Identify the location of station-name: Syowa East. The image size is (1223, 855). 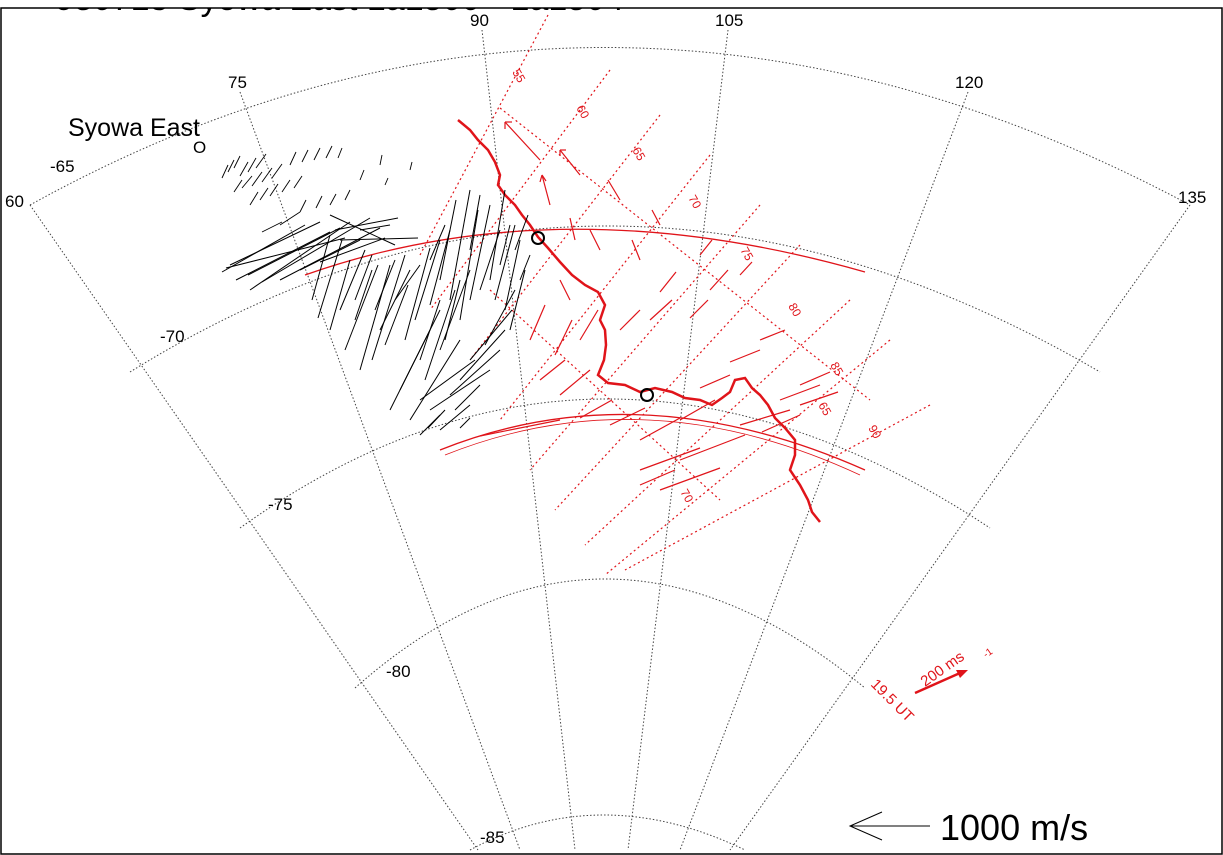
(134, 128).